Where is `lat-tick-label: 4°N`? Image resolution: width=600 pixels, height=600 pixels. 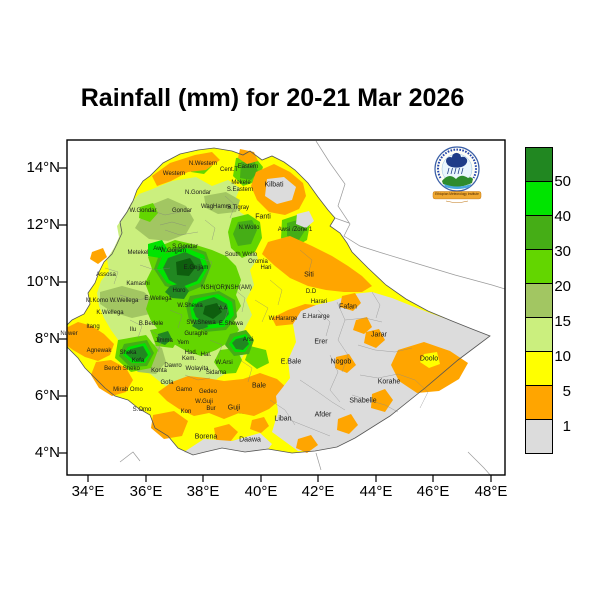 lat-tick-label: 4°N is located at coordinates (47, 452).